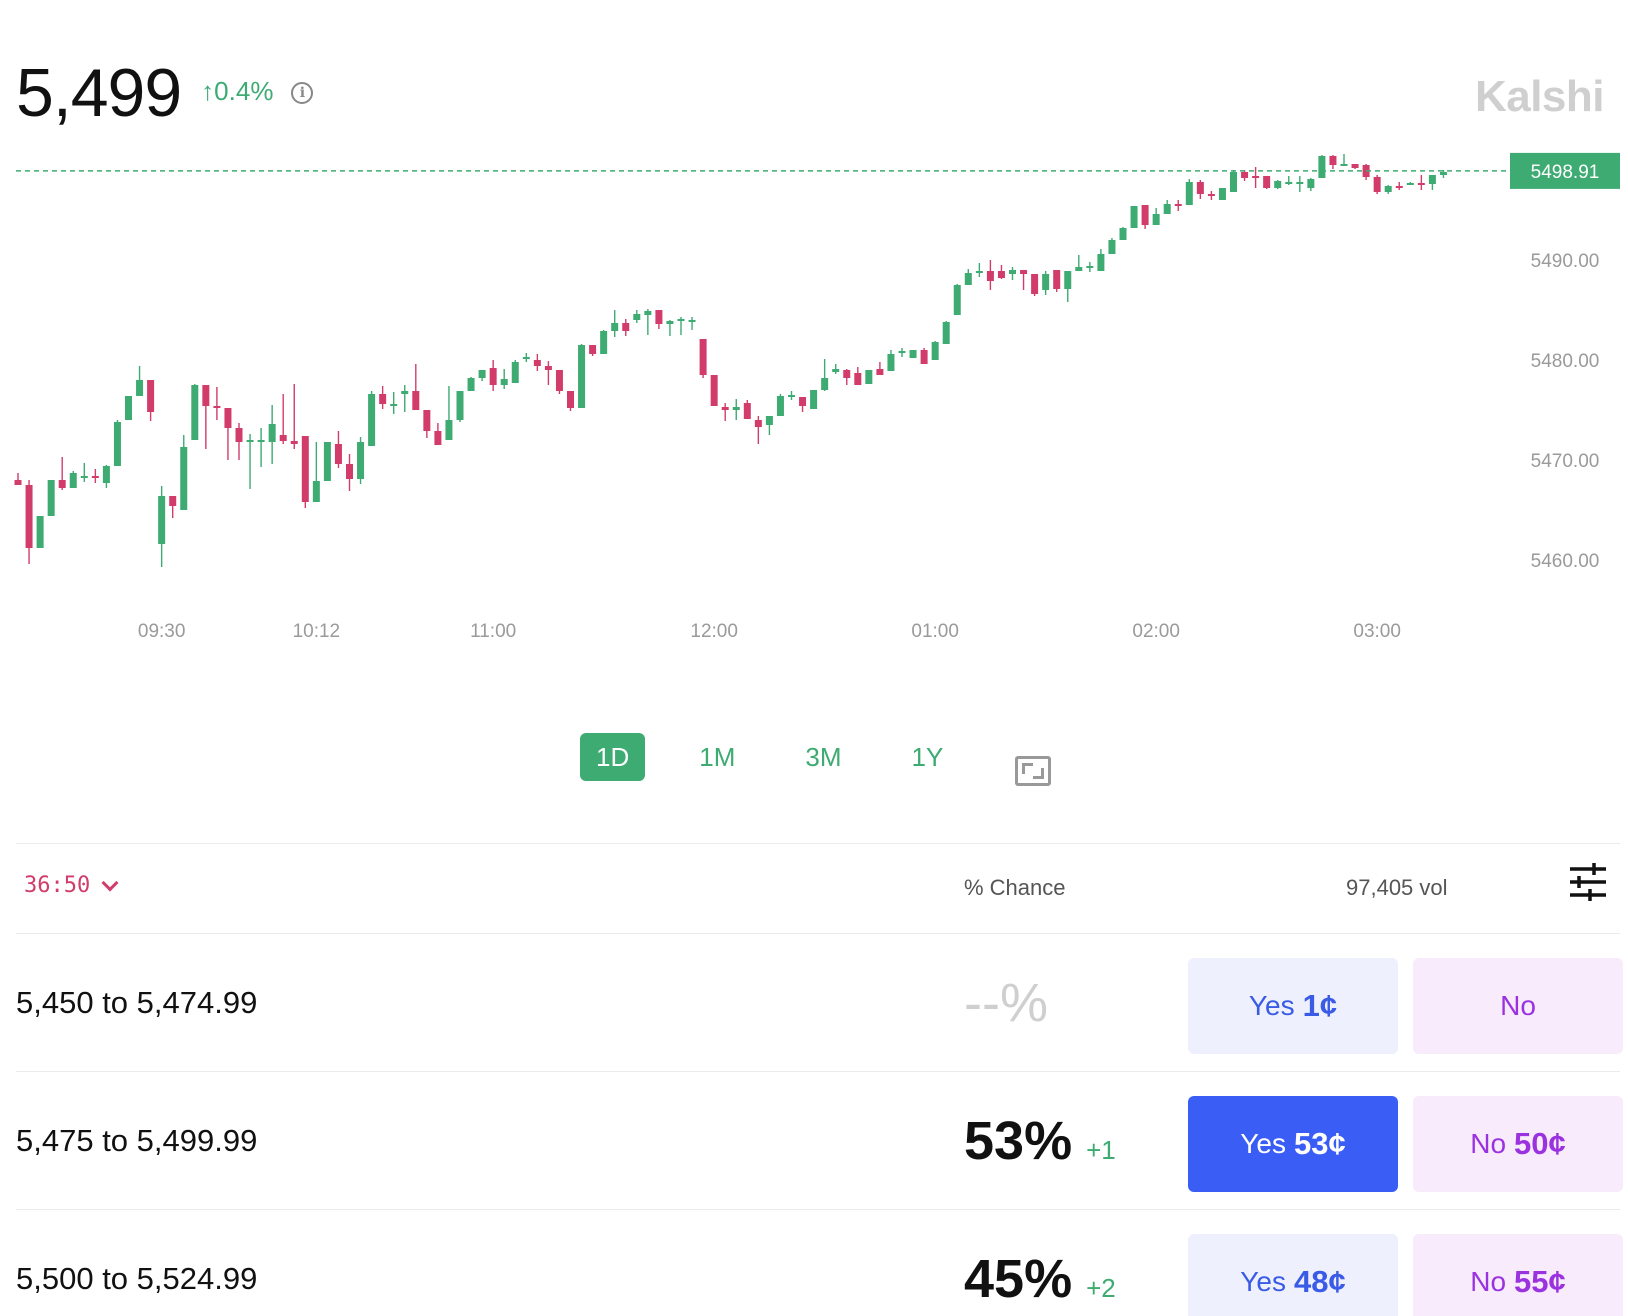  Describe the element at coordinates (57, 885) in the screenshot. I see `countdown-timer: 36:50` at that location.